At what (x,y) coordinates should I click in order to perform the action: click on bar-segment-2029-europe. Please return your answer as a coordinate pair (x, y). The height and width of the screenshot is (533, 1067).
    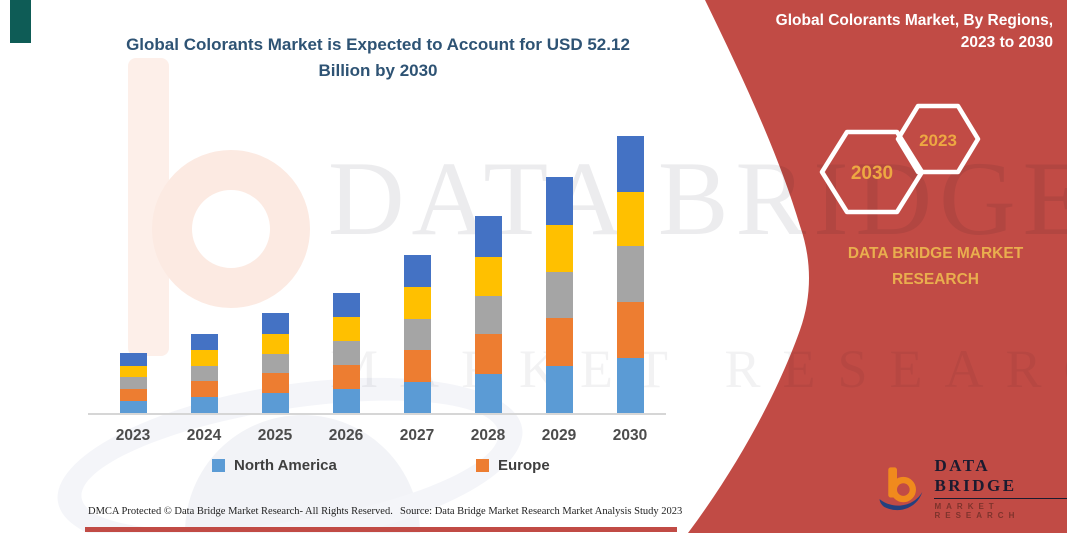
    Looking at the image, I should click on (559, 342).